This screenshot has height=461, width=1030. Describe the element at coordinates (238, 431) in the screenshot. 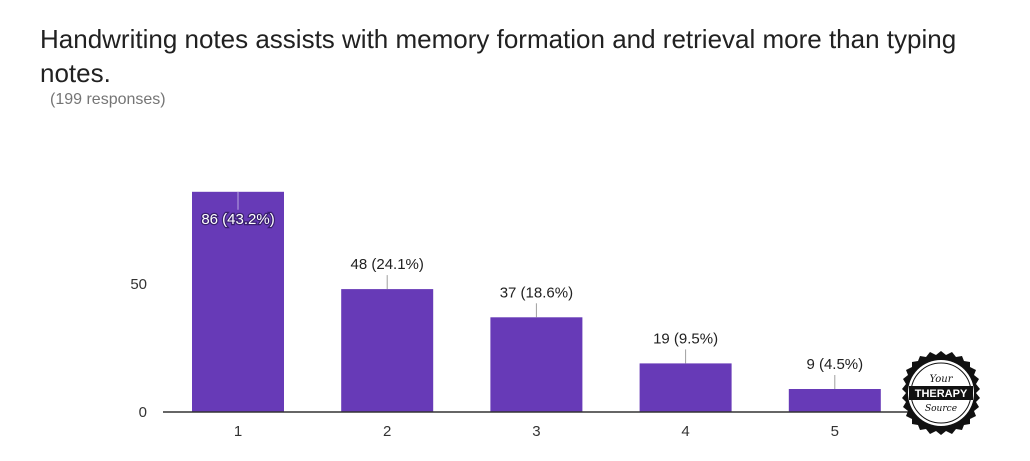

I see `x-tick-label-1: 1` at that location.